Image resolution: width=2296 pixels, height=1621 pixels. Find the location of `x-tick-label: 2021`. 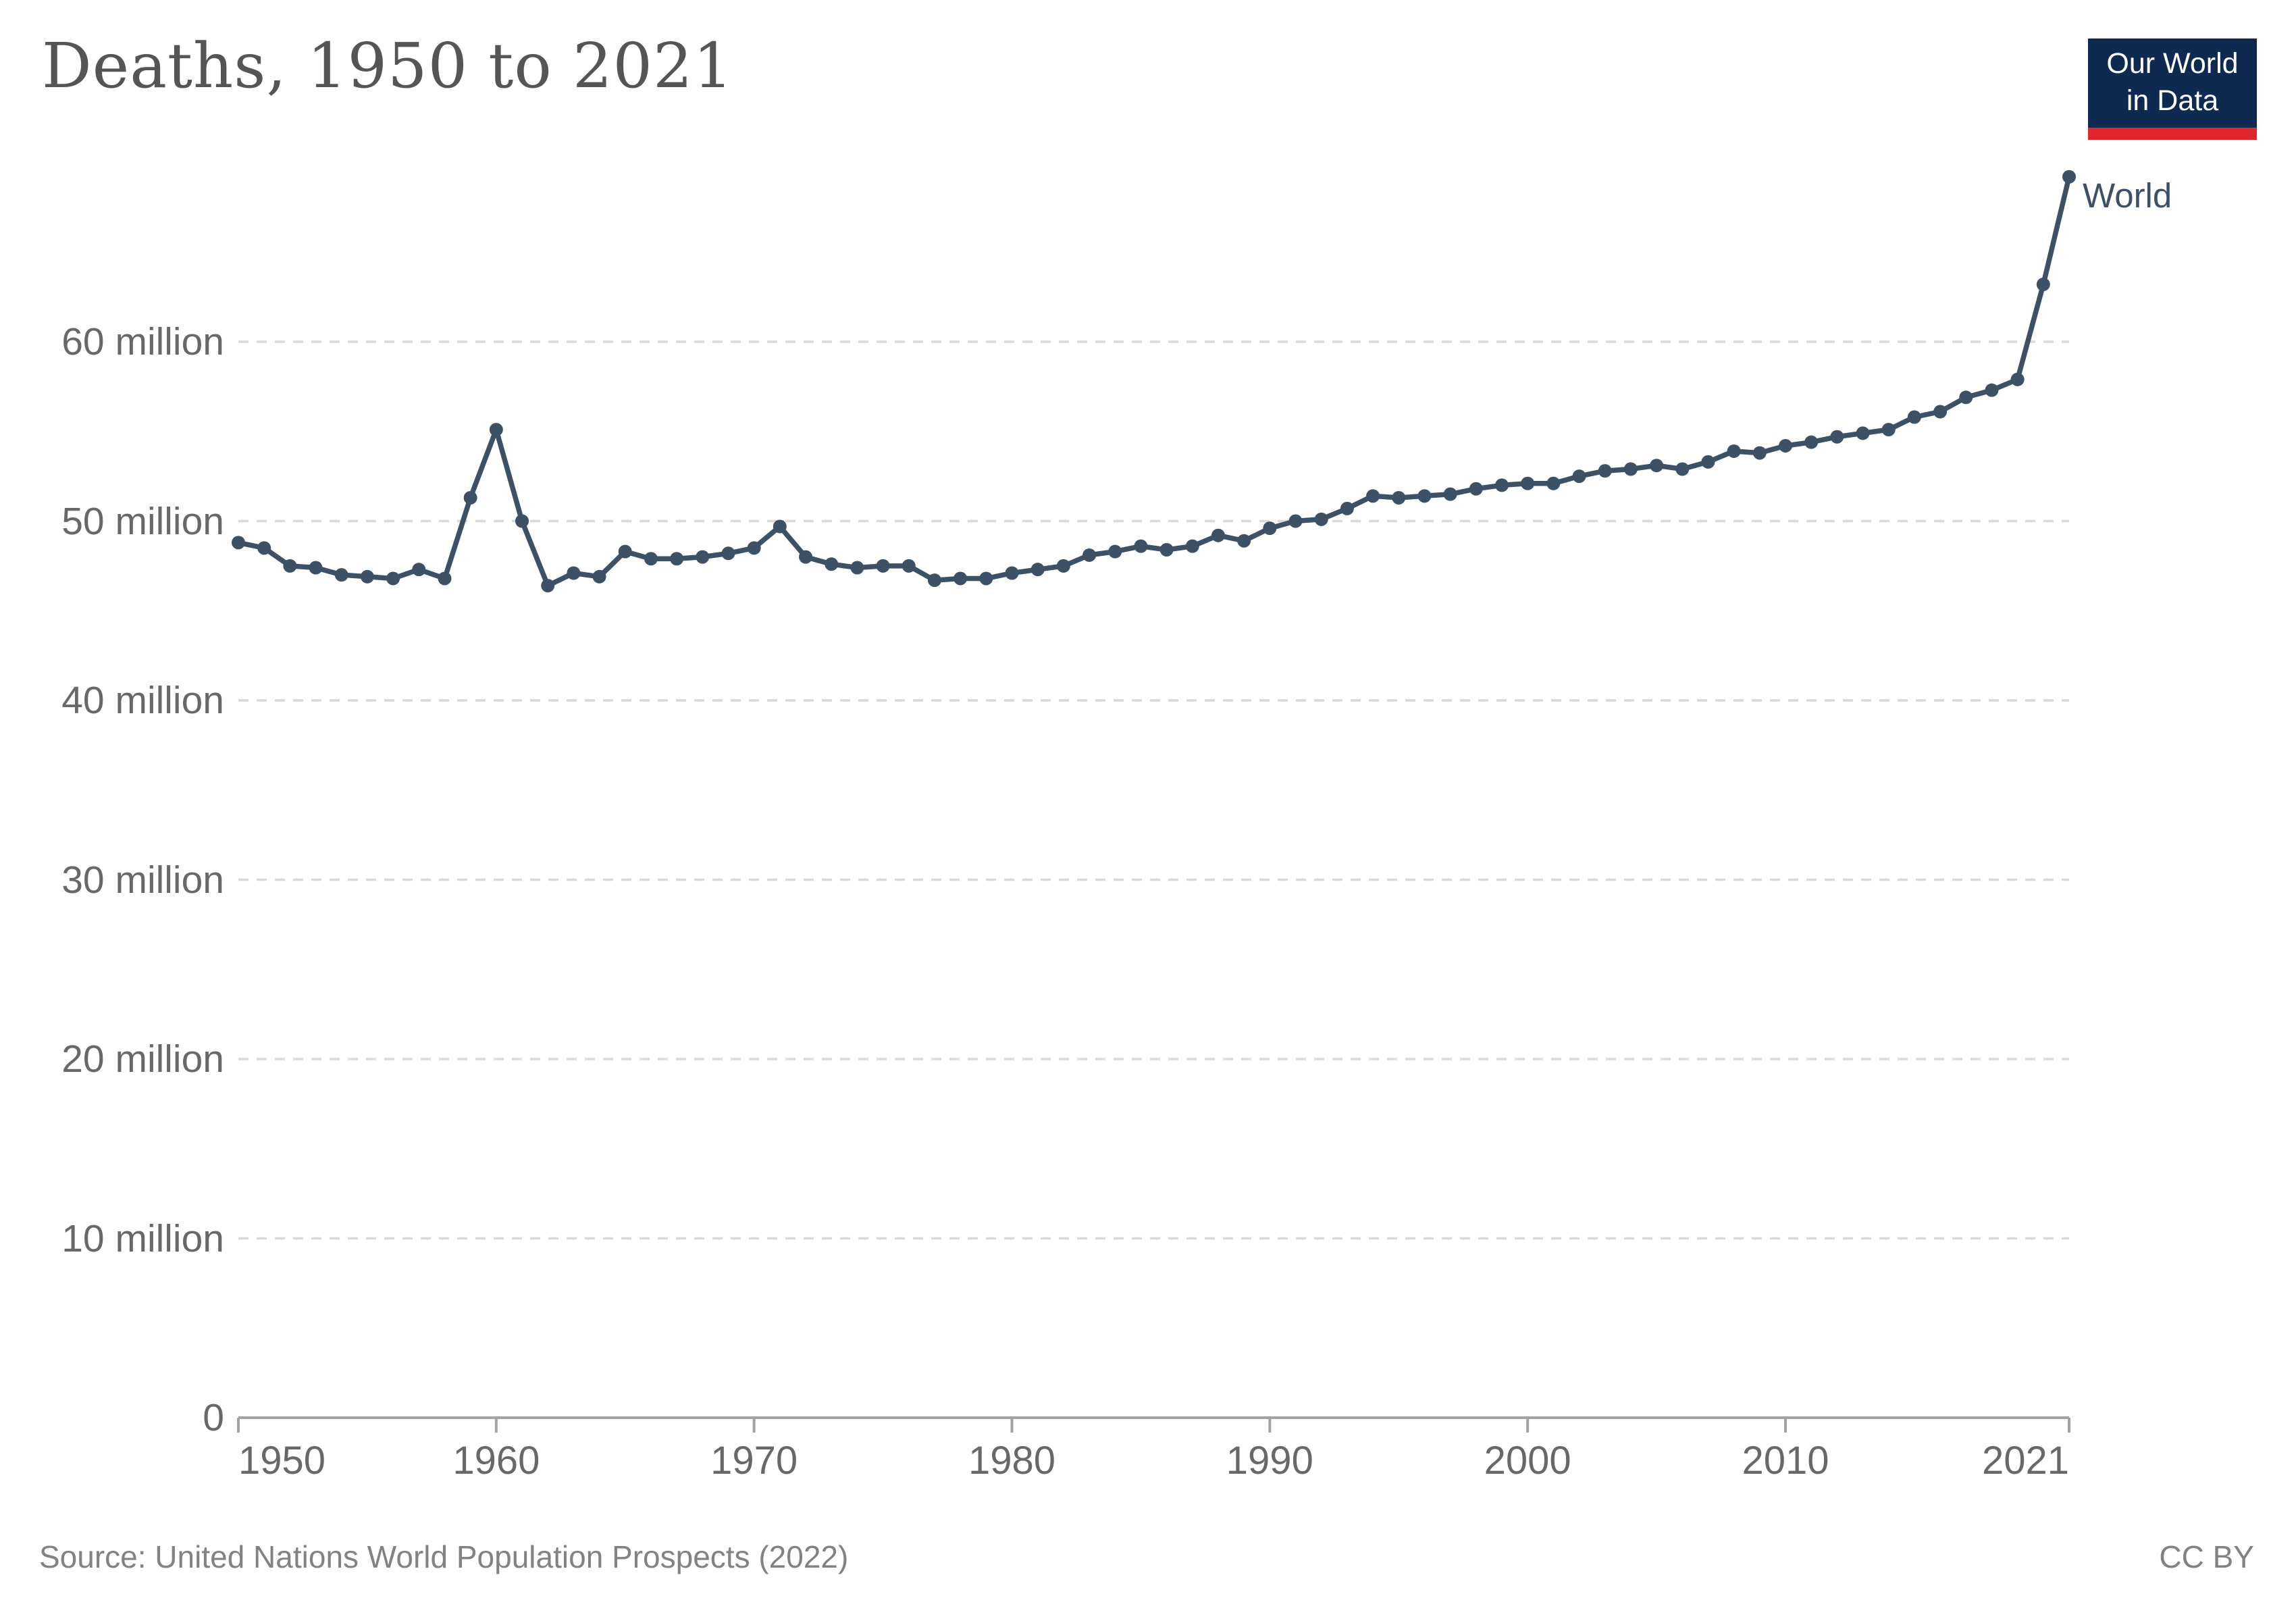

x-tick-label: 2021 is located at coordinates (2025, 1461).